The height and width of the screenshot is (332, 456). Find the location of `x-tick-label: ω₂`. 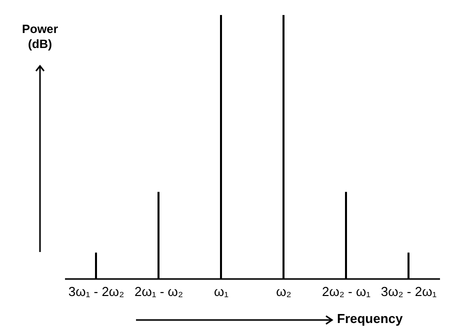

x-tick-label: ω₂ is located at coordinates (284, 292).